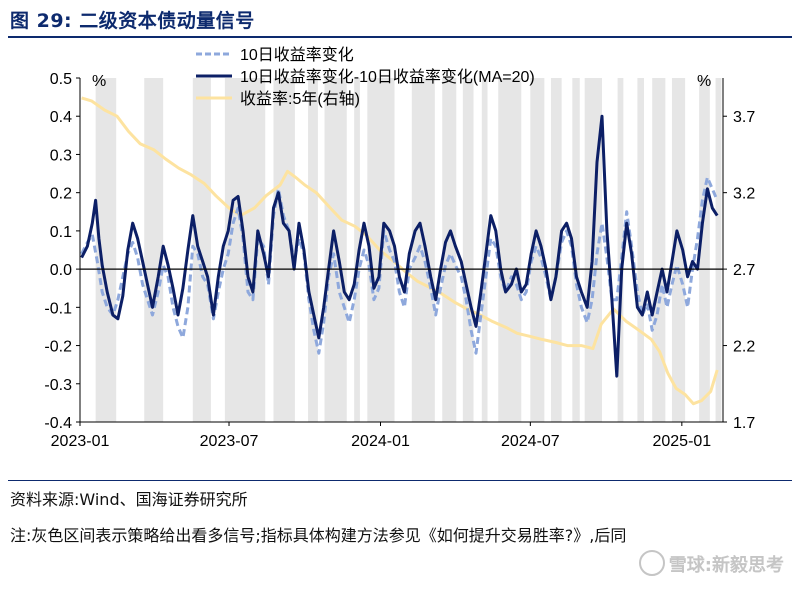 The image size is (800, 589). What do you see at coordinates (400, 480) in the screenshot?
I see `source-rule` at bounding box center [400, 480].